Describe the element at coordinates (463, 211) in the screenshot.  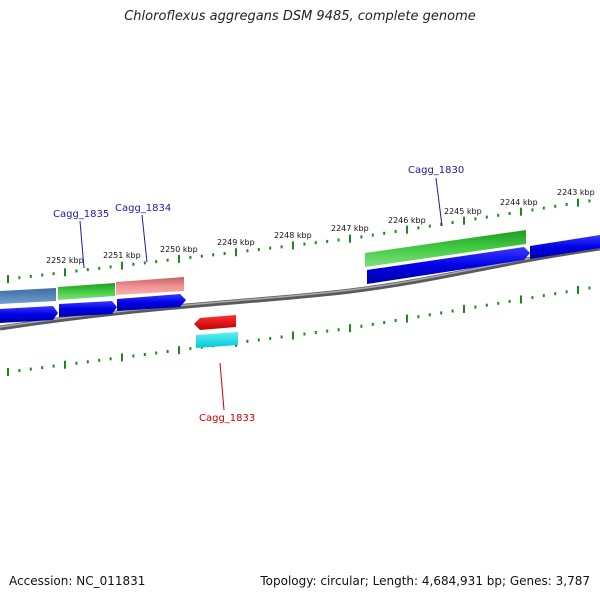
I see `scale-label-2245: 2245 kbp` at that location.